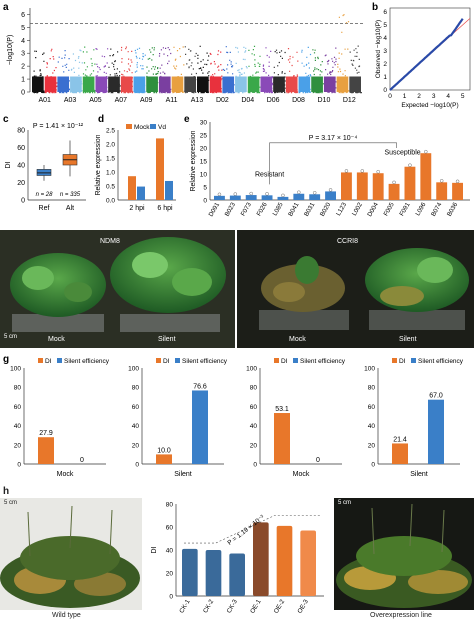 The height and width of the screenshot is (625, 474). Describe the element at coordinates (110, 201) in the screenshot. I see `d-y-tick-label: 0.0` at that location.